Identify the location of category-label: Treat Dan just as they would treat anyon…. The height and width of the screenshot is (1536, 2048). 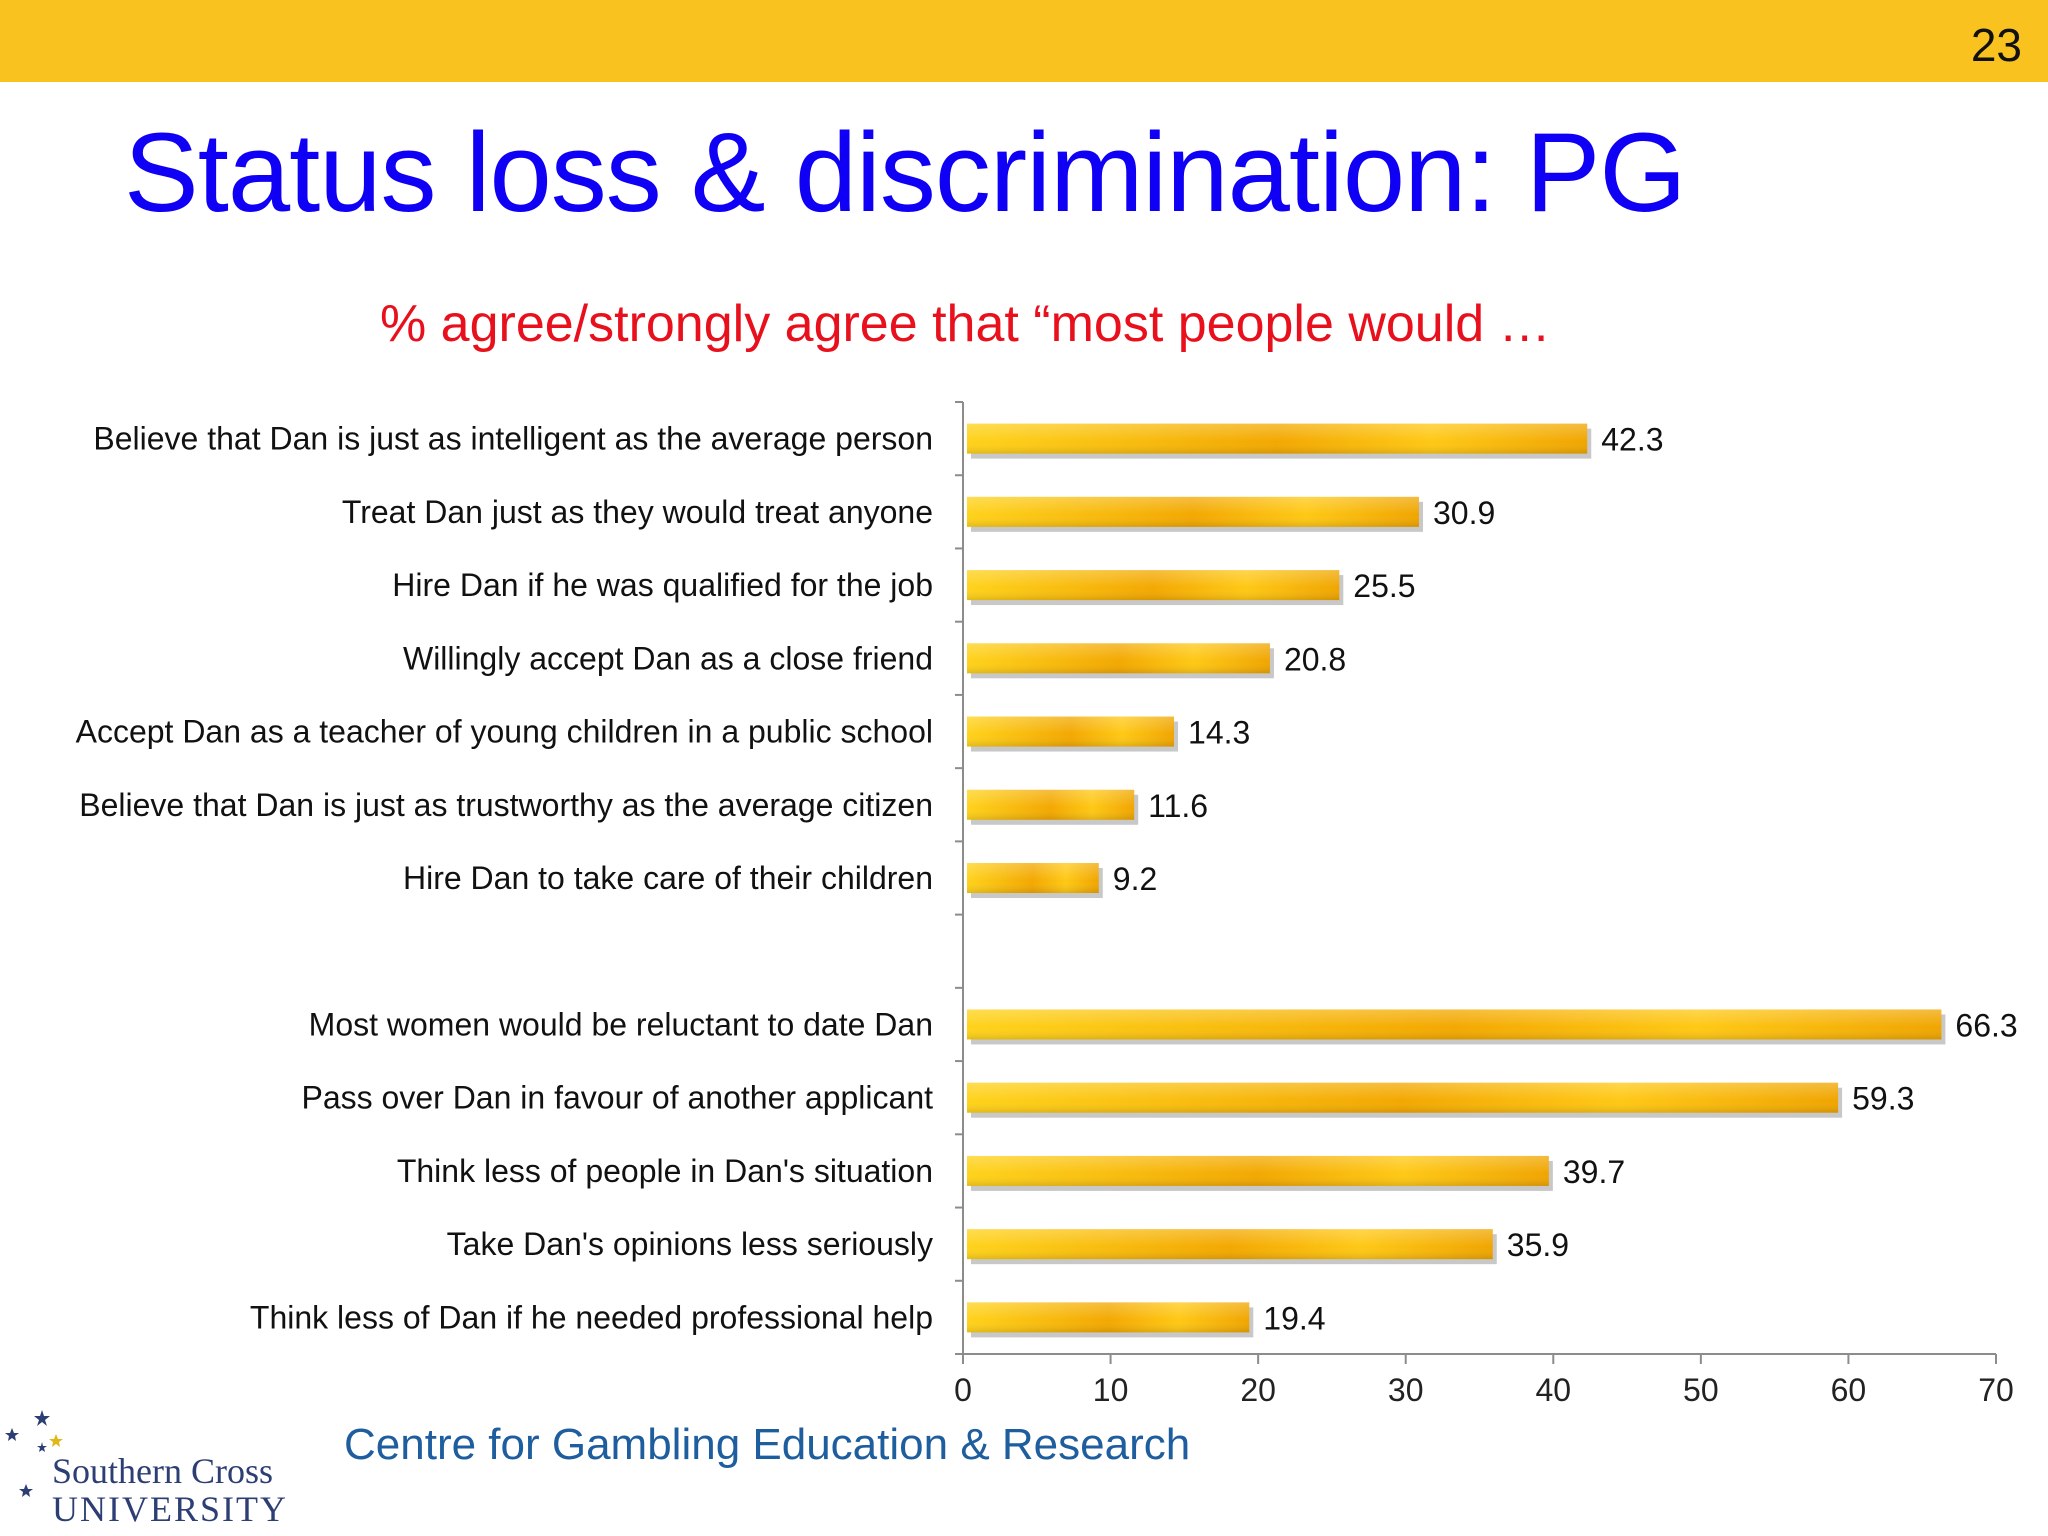
(637, 512).